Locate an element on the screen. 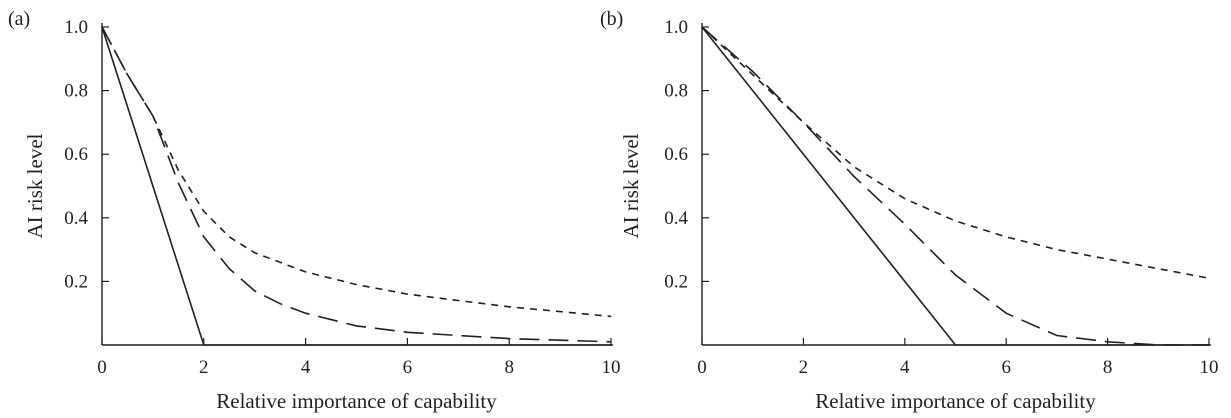  panel-label: (a) is located at coordinates (19, 19).